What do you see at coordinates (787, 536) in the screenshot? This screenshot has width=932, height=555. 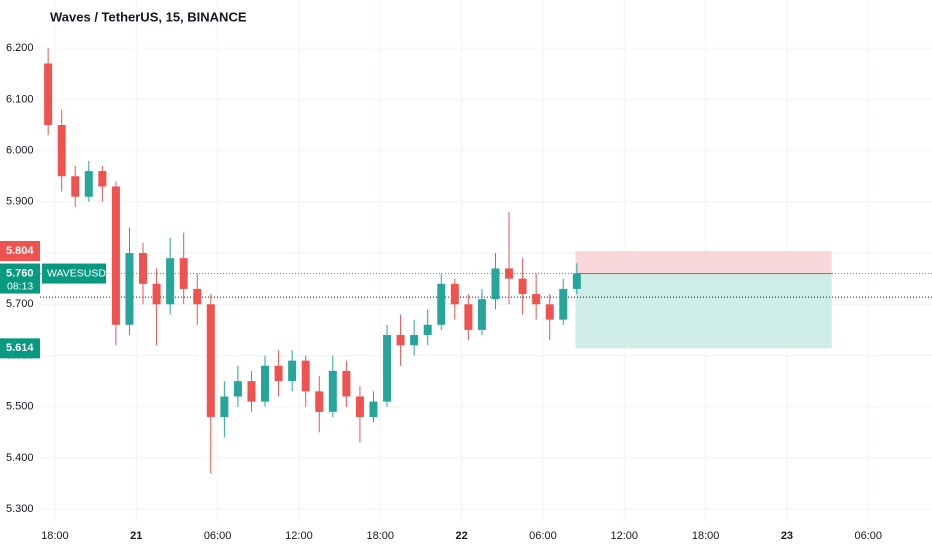 I see `x-tick-label: 23` at bounding box center [787, 536].